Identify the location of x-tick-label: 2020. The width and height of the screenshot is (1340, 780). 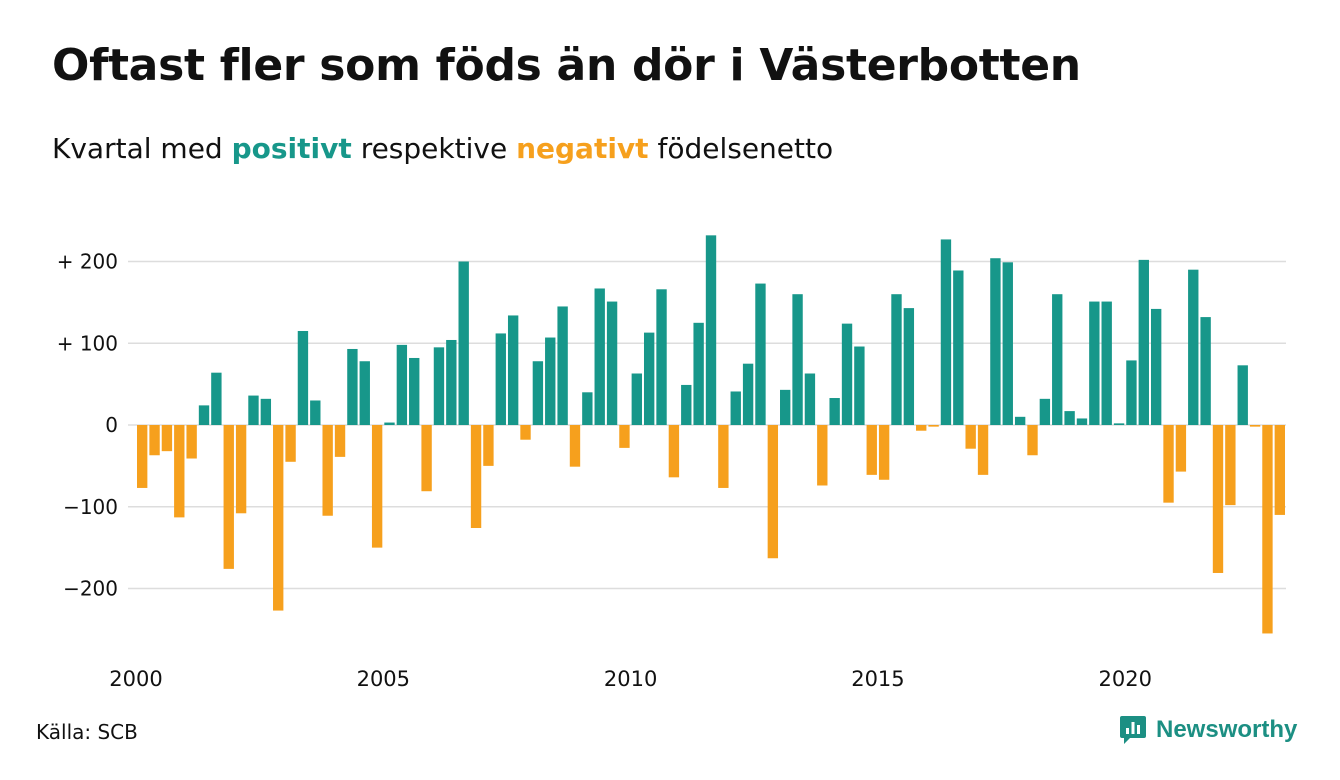
(1125, 679).